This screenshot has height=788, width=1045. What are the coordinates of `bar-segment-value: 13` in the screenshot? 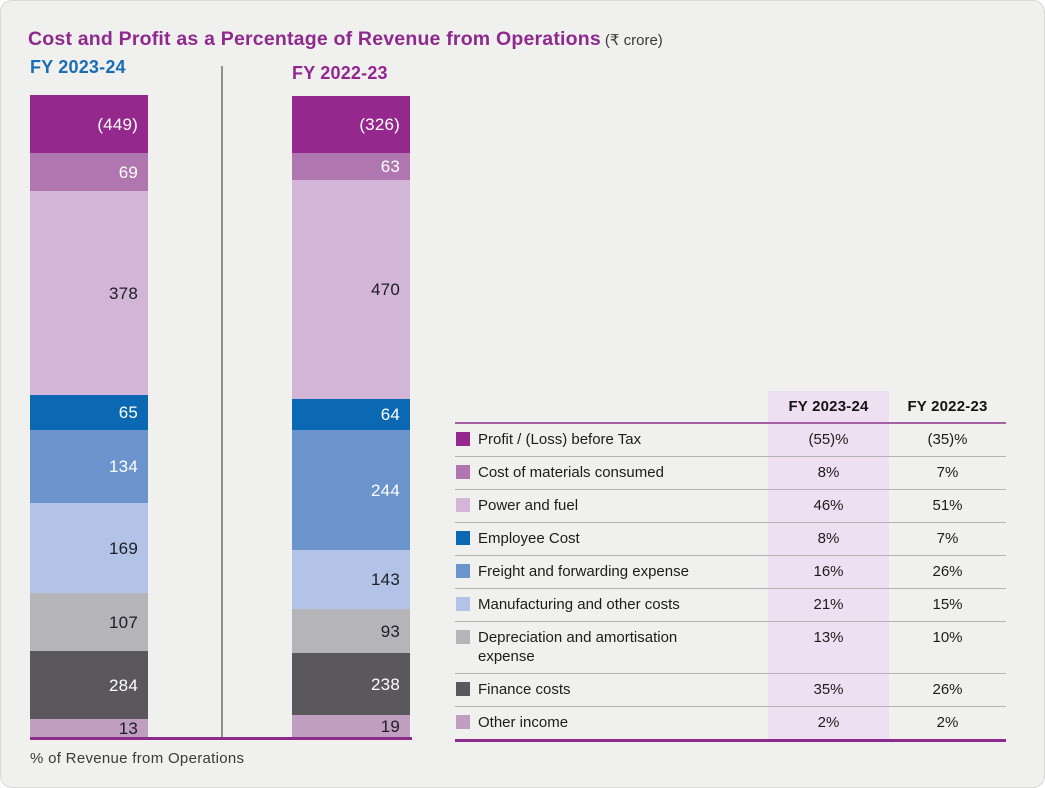 It's located at (128, 728).